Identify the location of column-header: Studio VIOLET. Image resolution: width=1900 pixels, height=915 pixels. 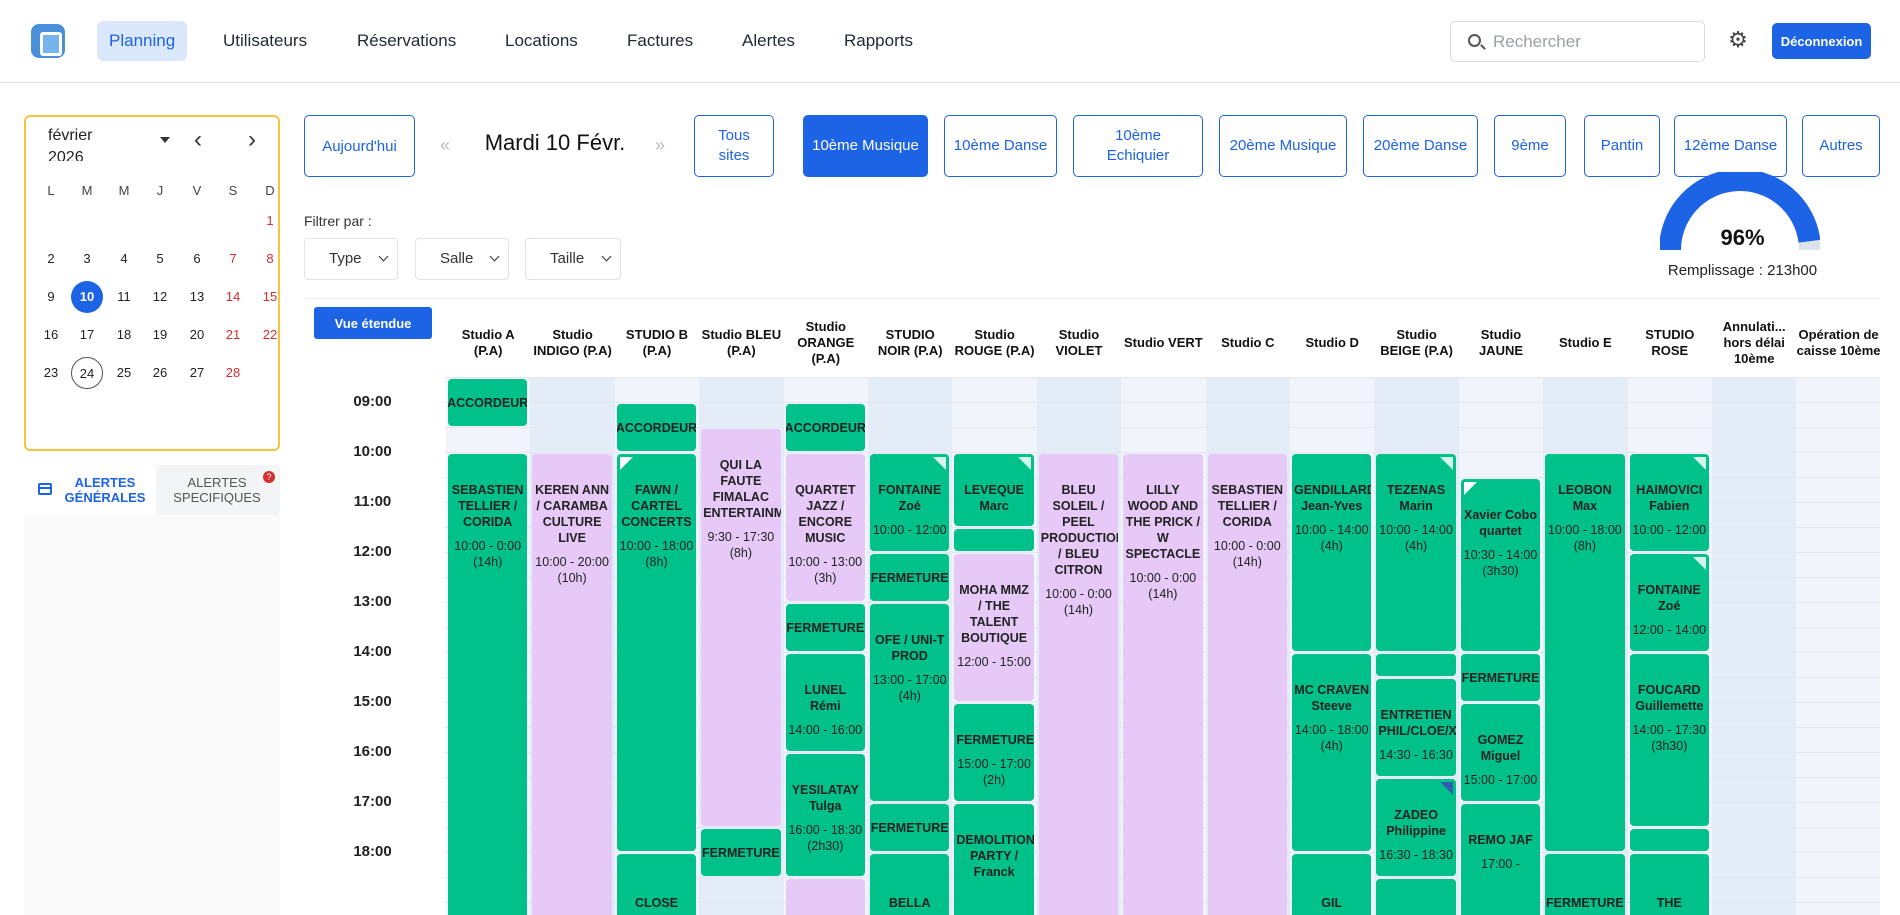
(1079, 342).